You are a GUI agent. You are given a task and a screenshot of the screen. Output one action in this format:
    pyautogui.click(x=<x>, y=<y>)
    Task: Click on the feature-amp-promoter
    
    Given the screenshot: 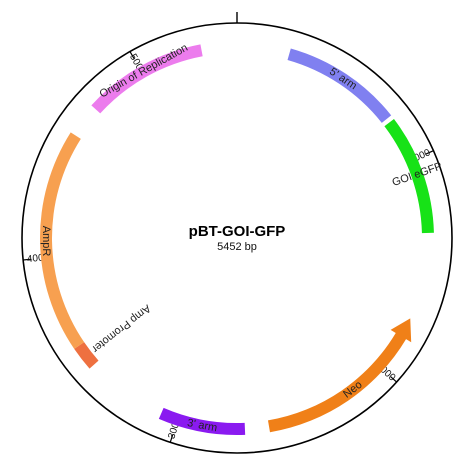 What is the action you would take?
    pyautogui.click(x=86, y=355)
    